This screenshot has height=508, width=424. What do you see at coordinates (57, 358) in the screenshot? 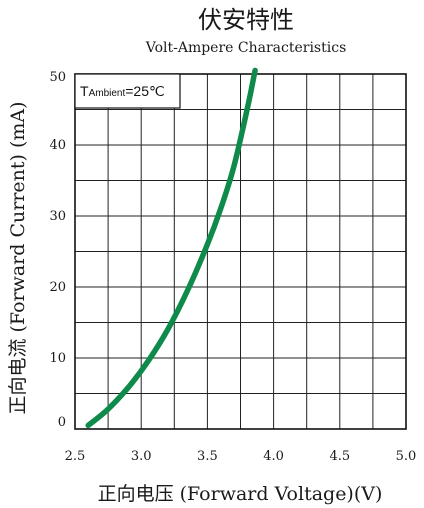
I see `y-tick-label: 10` at bounding box center [57, 358].